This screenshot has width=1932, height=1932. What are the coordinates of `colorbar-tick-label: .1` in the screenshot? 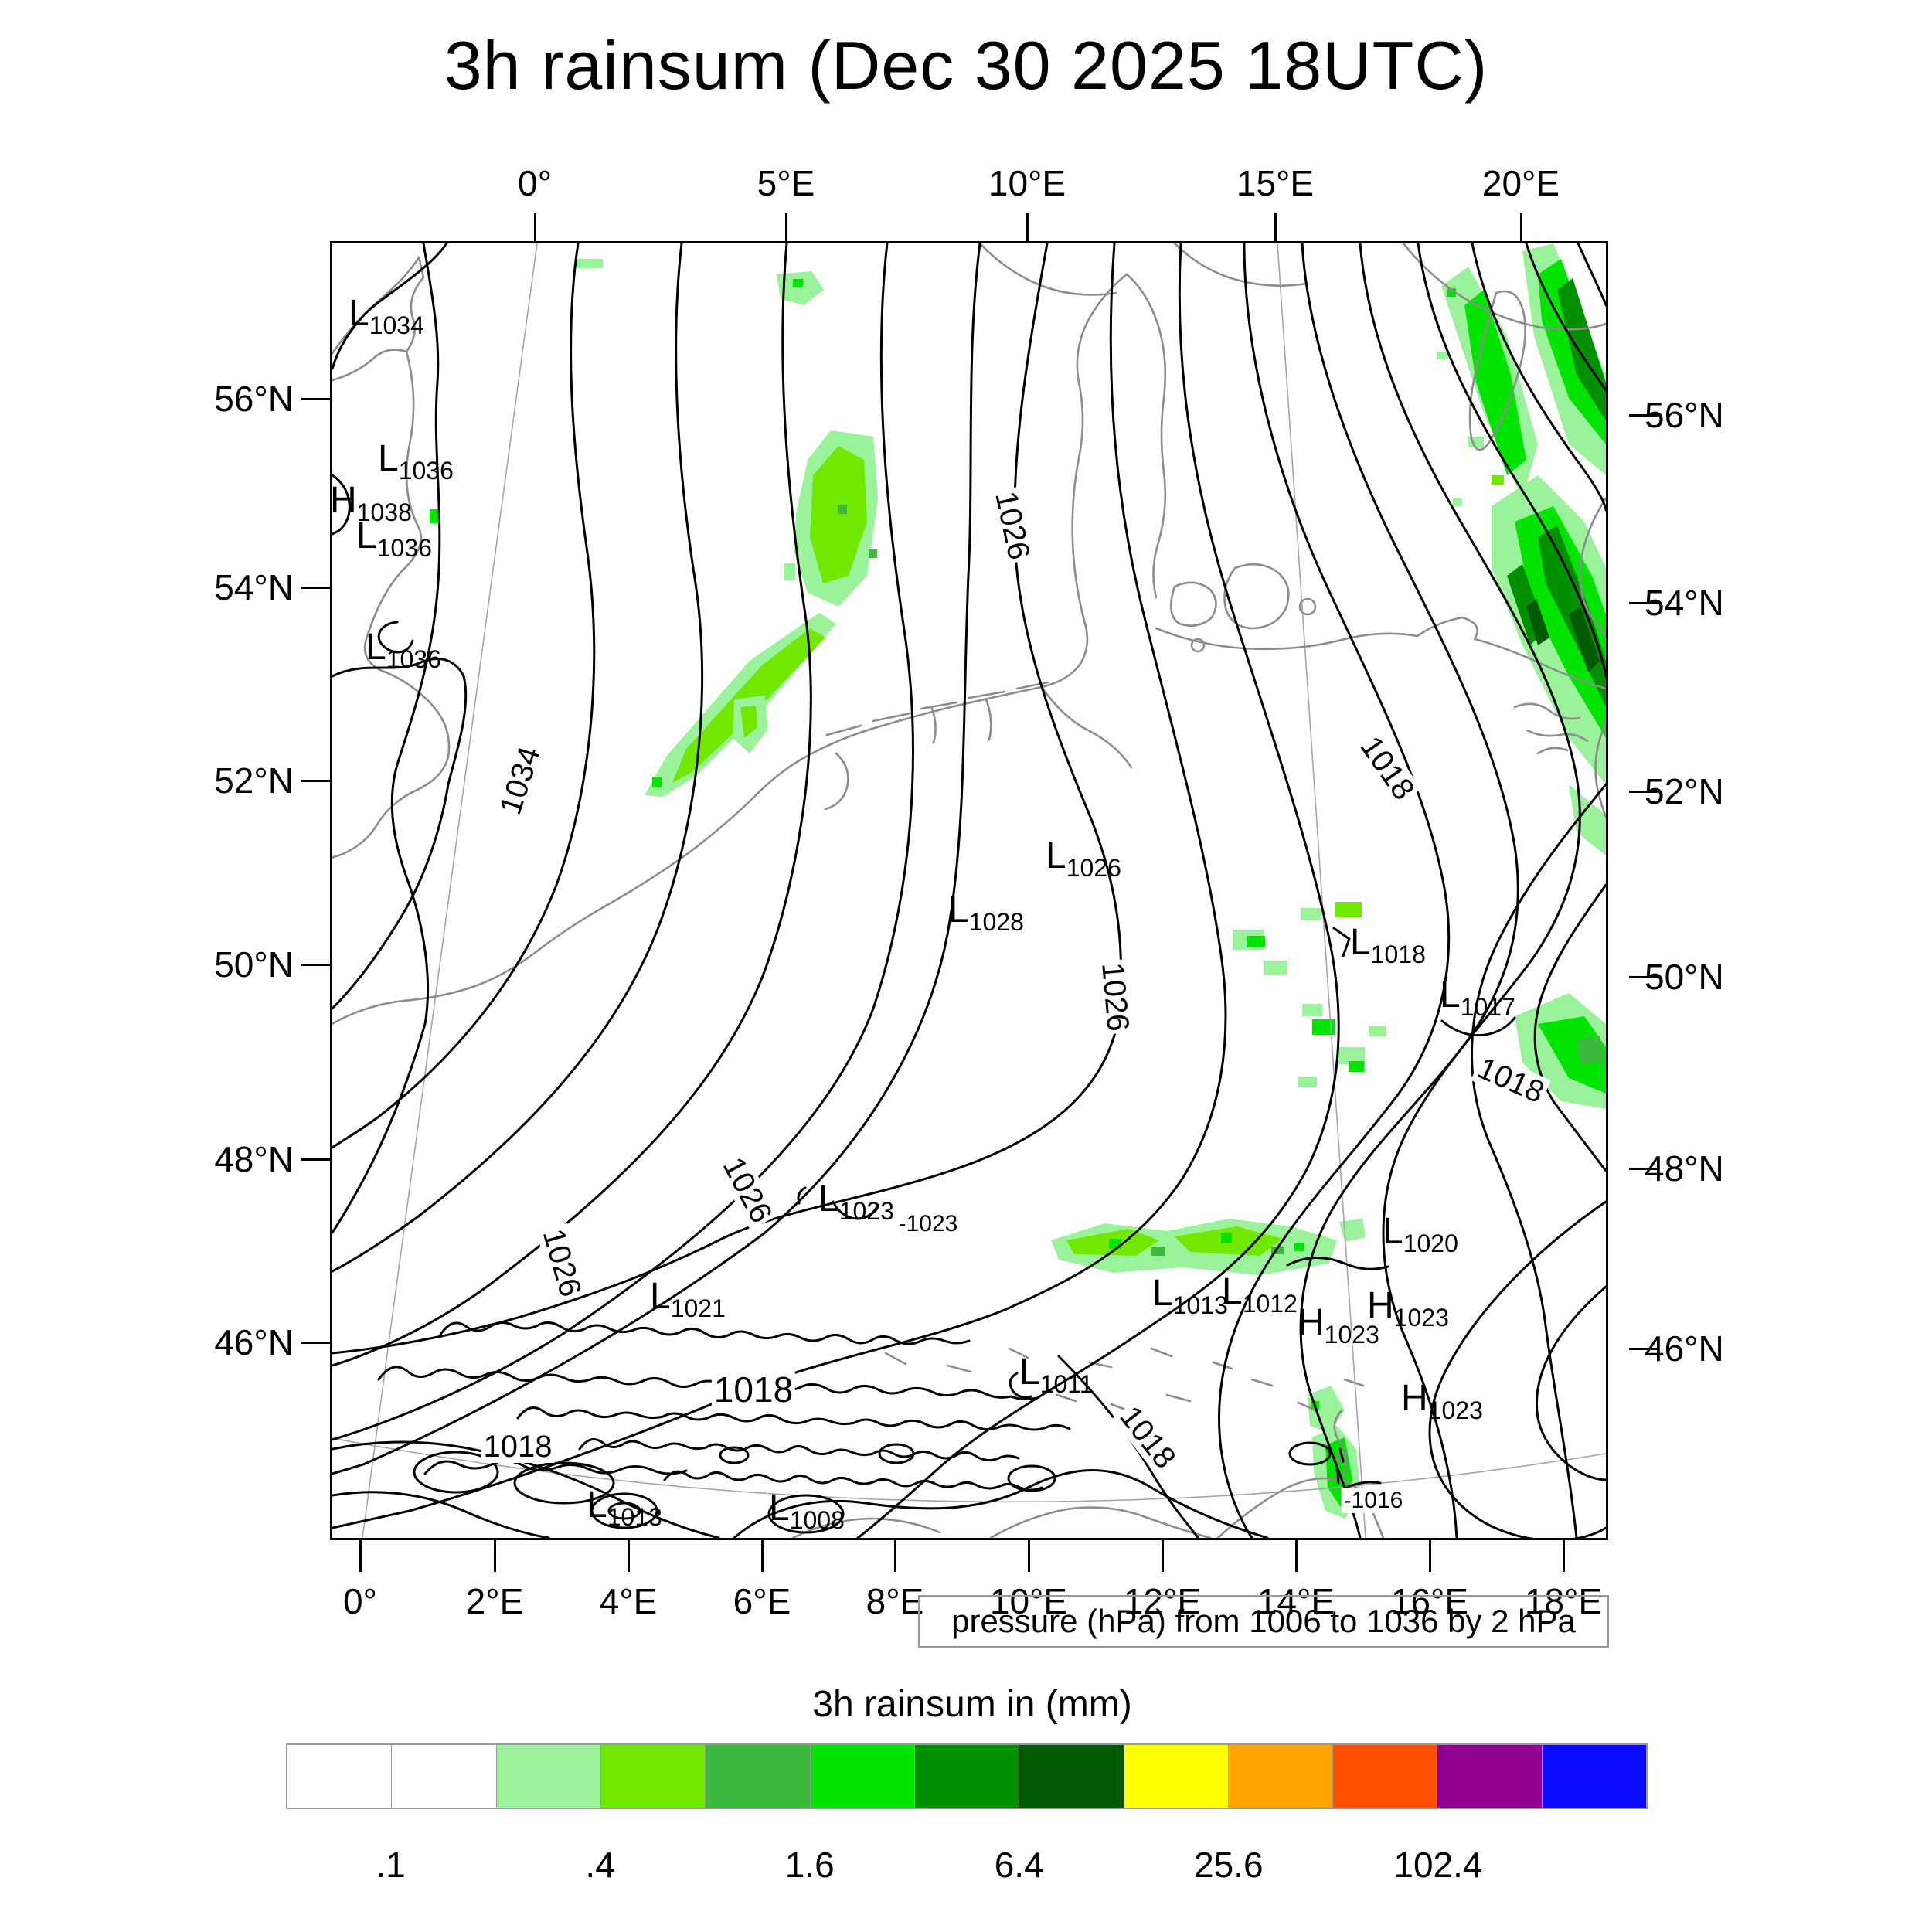 It's located at (391, 1865).